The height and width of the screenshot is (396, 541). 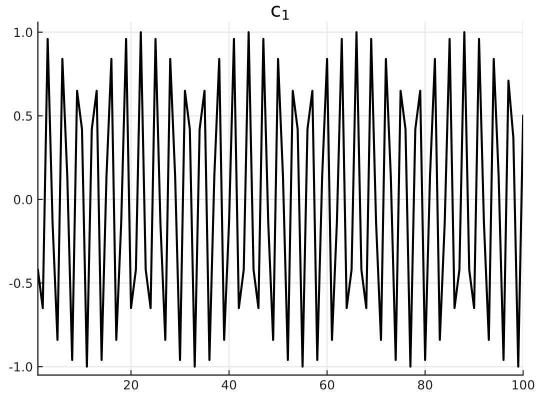 I want to click on x-tick-label: 100, so click(x=523, y=385).